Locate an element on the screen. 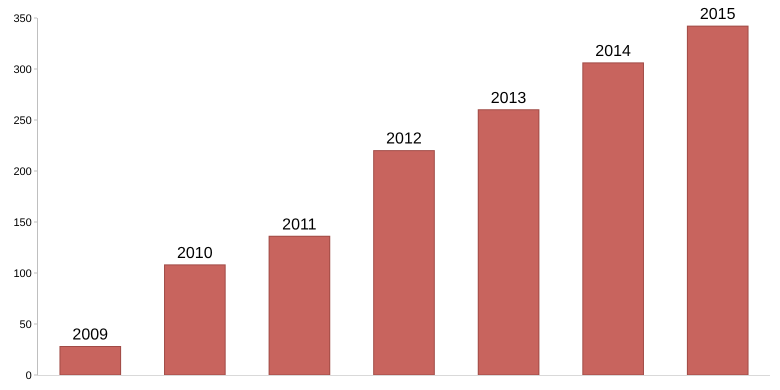 Image resolution: width=780 pixels, height=390 pixels. x-tick-label: 2009 is located at coordinates (90, 335).